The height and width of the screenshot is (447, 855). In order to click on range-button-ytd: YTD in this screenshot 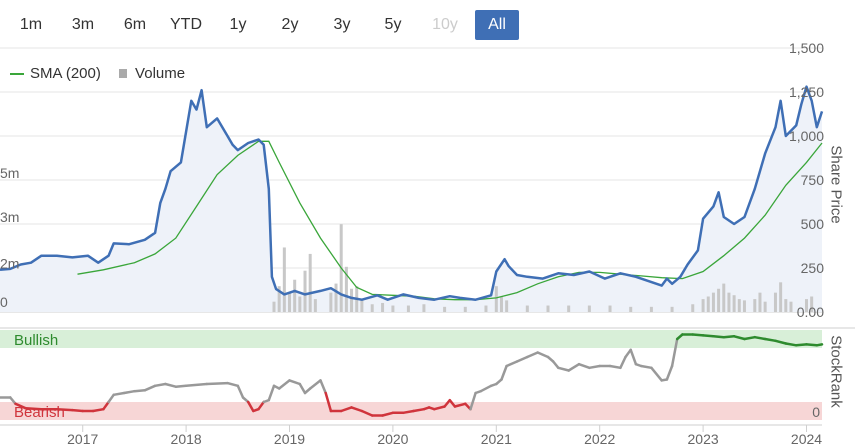, I will do `click(186, 24)`.